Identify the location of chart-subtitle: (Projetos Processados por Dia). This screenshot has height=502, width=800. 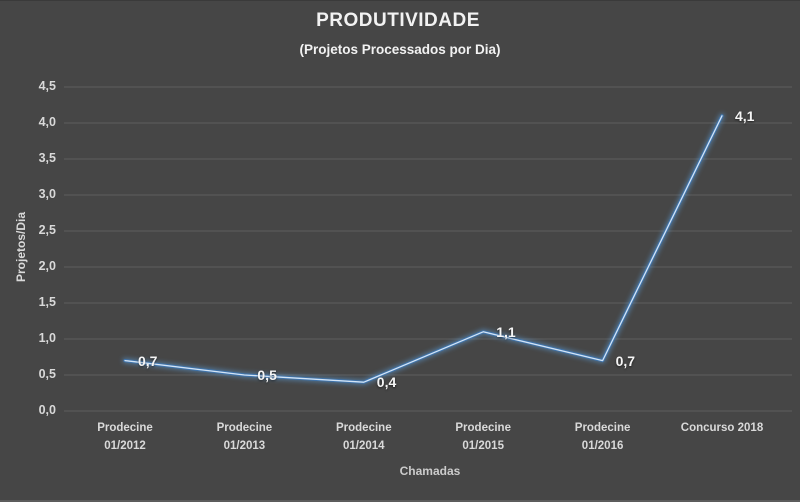
(400, 49).